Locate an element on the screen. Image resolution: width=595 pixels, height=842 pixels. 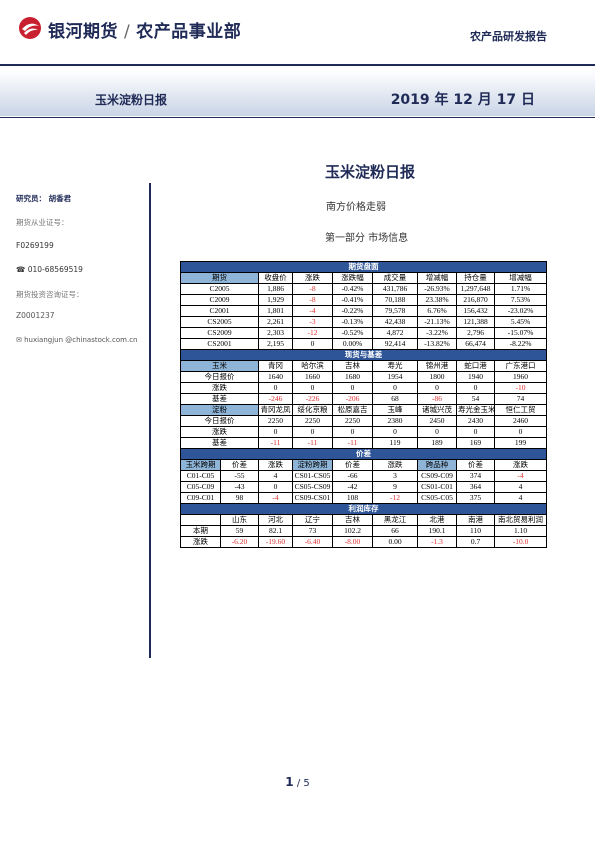
report-date: 2019 年 12 月 17 日 is located at coordinates (462, 100).